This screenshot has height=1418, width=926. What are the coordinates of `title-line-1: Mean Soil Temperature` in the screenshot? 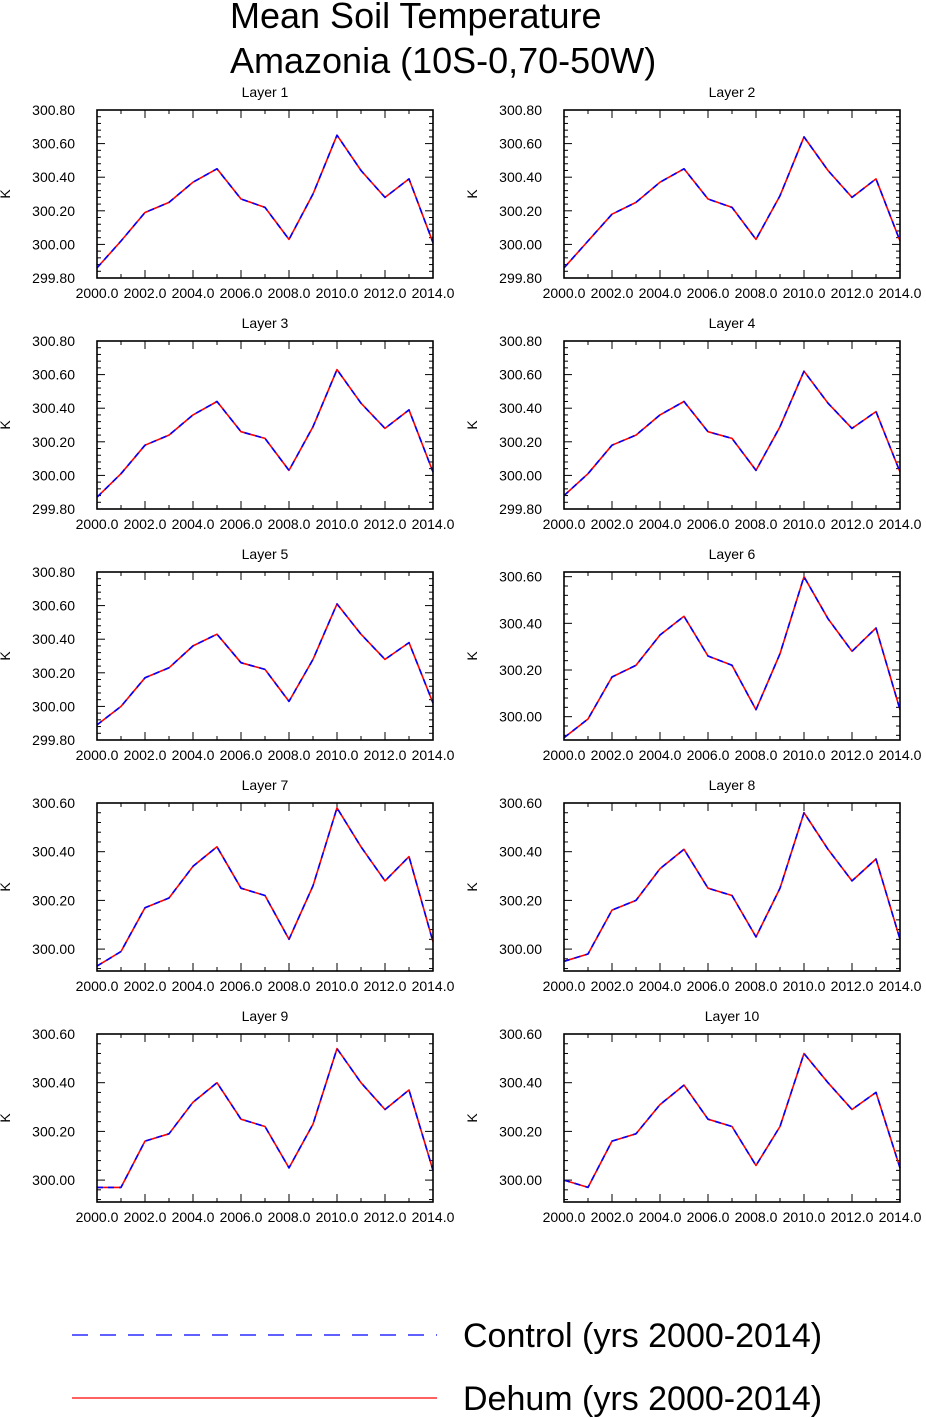 It's located at (416, 18).